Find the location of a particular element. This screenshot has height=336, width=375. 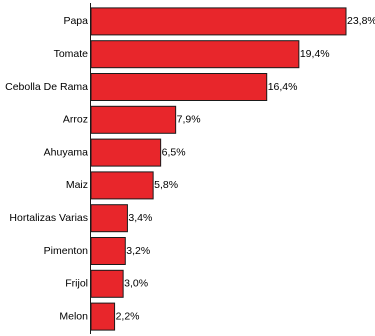

category-label: Maiz is located at coordinates (77, 185).